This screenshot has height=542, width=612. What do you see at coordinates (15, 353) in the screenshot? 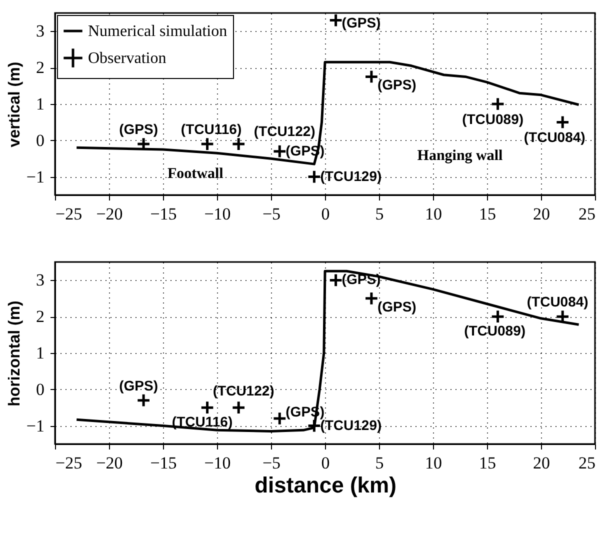
I see `y-axis-title: horizontal (m)` at bounding box center [15, 353].